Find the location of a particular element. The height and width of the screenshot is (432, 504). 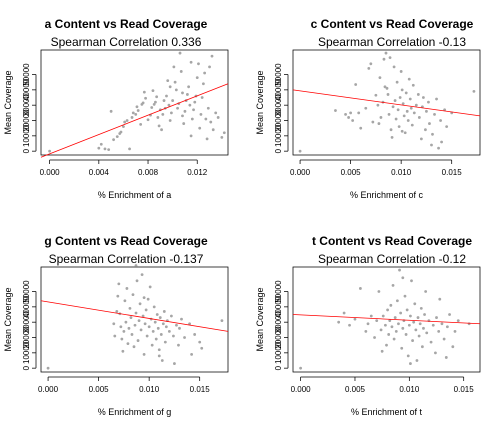

chart-subtitle: Spearman Correlation -0.12 is located at coordinates (392, 259).